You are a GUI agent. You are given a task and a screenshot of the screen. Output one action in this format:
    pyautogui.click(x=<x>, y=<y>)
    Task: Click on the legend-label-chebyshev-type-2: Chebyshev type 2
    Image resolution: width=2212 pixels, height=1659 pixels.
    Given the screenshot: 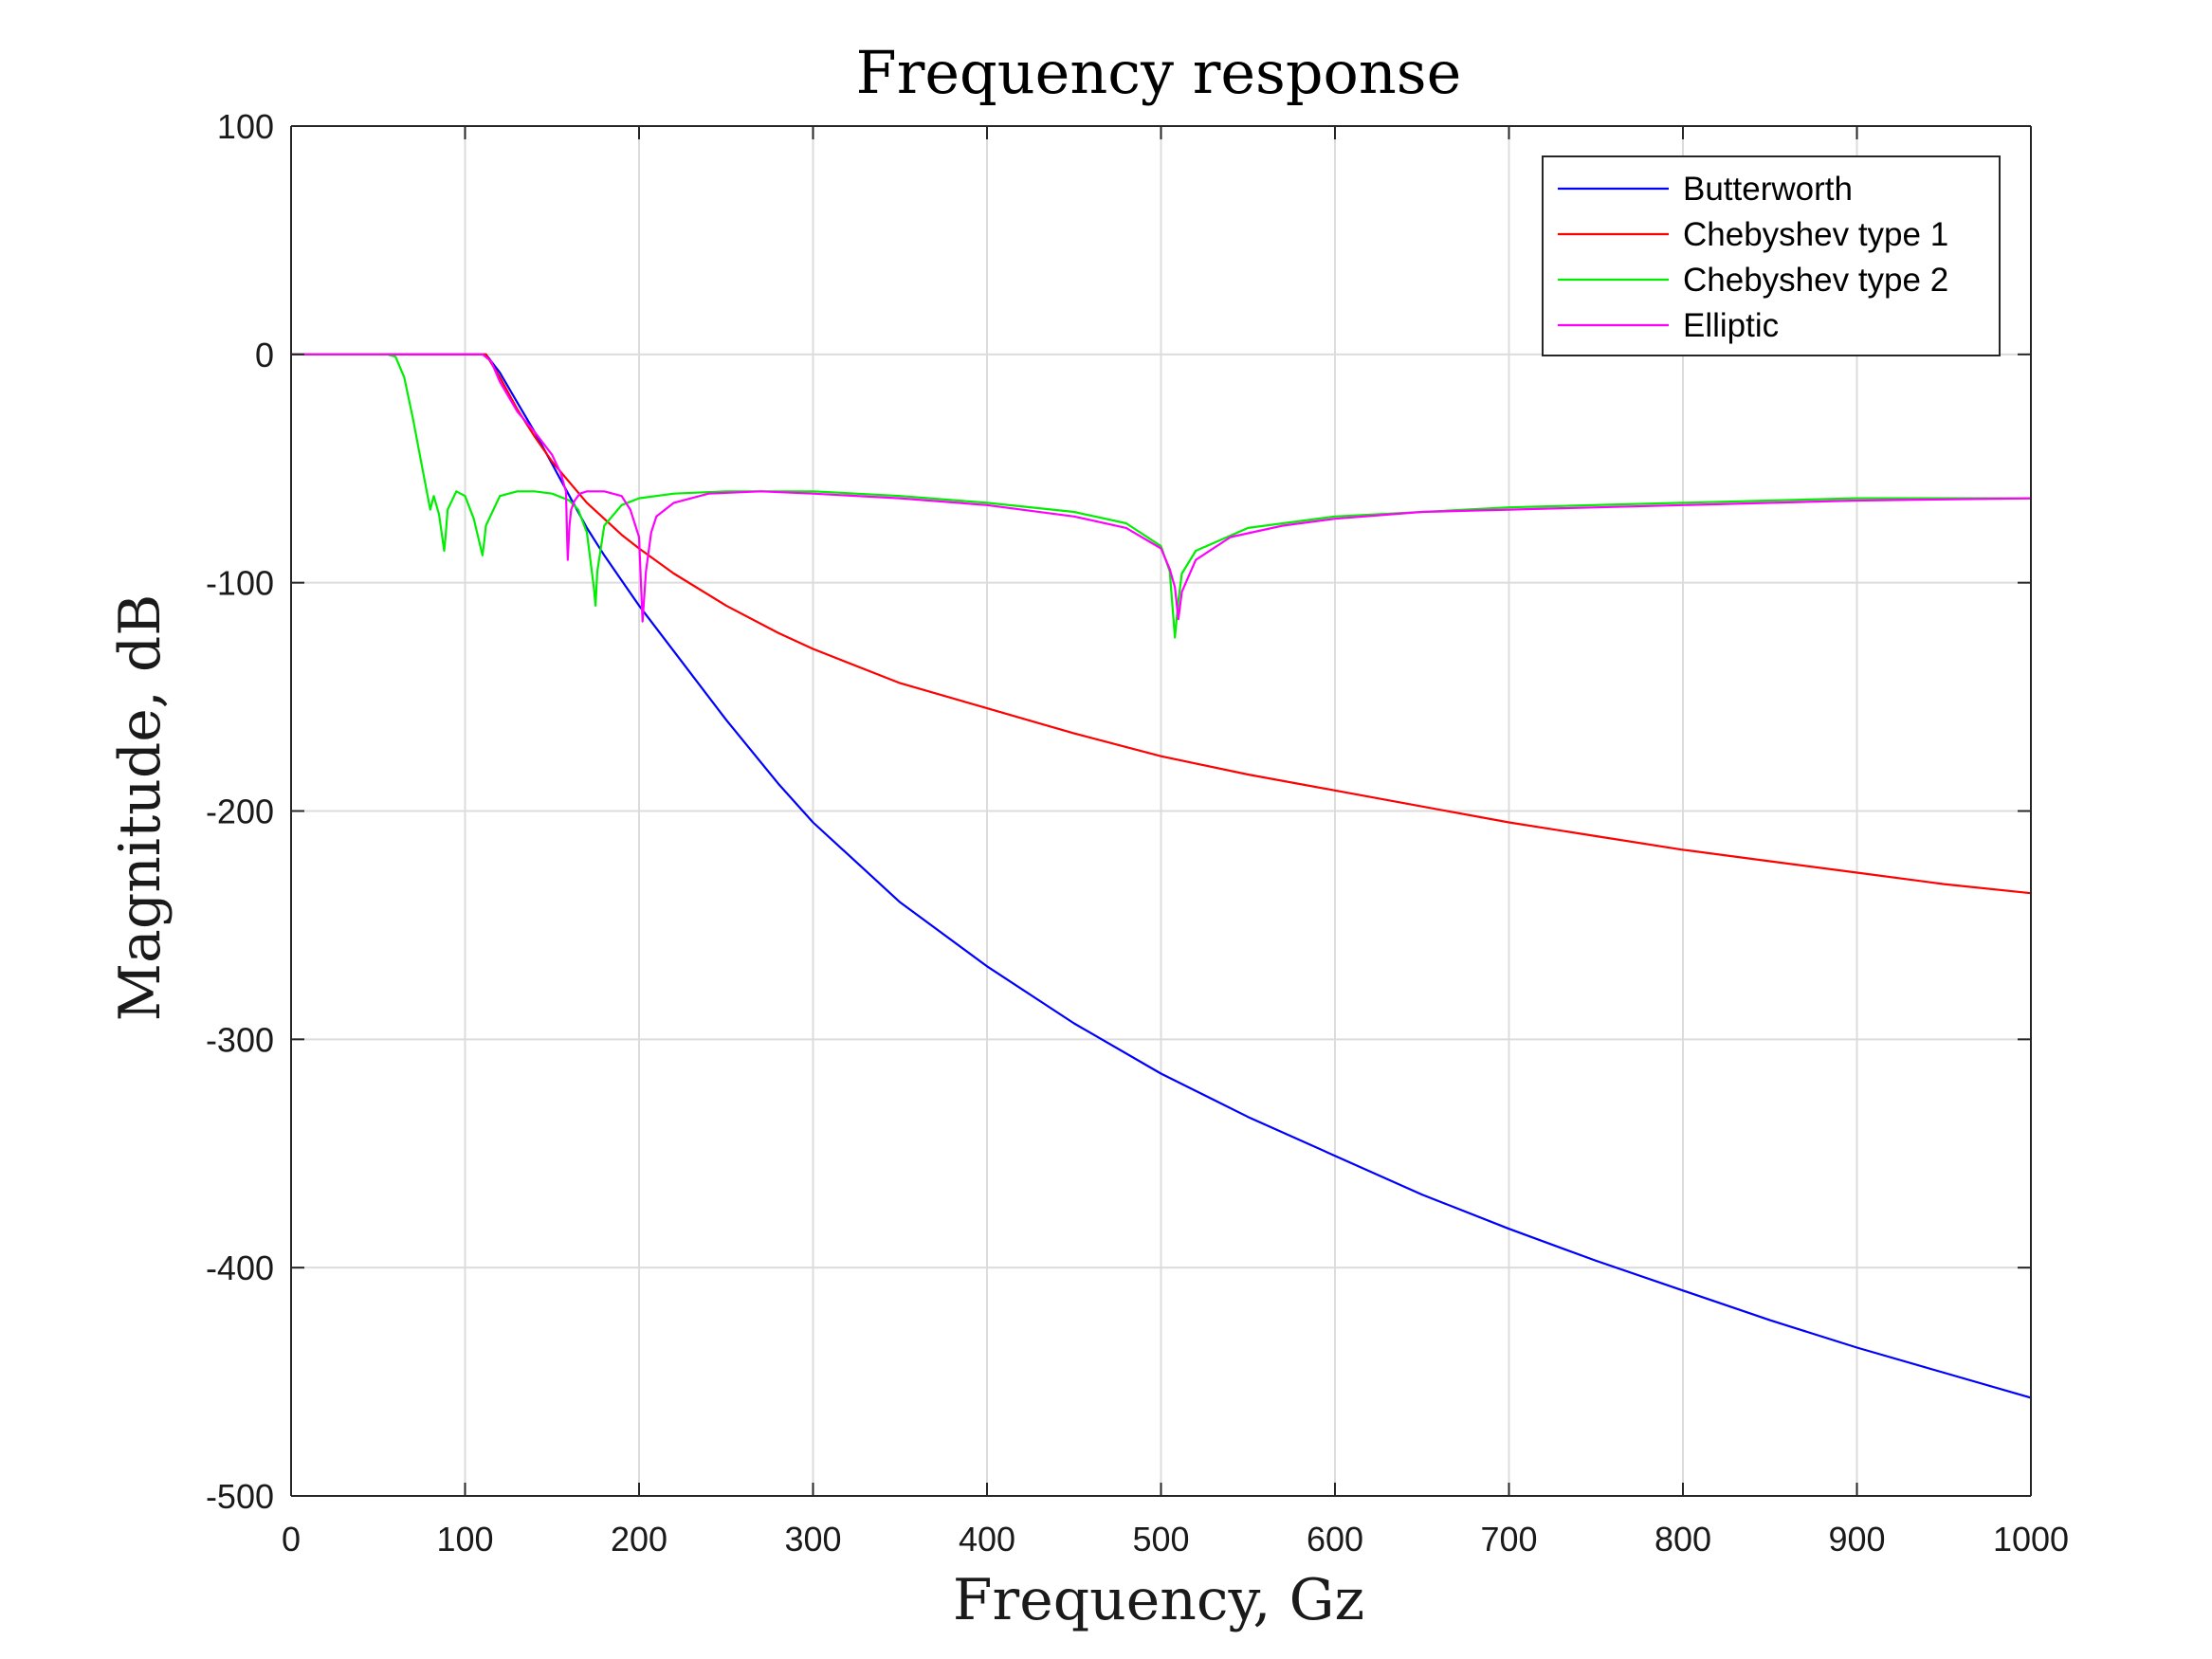 What is the action you would take?
    pyautogui.click(x=1815, y=280)
    